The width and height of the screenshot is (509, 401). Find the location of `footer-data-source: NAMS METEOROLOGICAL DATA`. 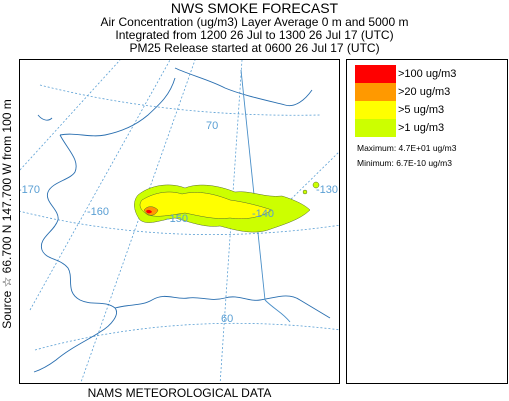

footer-data-source: NAMS METEOROLOGICAL DATA is located at coordinates (179, 393).